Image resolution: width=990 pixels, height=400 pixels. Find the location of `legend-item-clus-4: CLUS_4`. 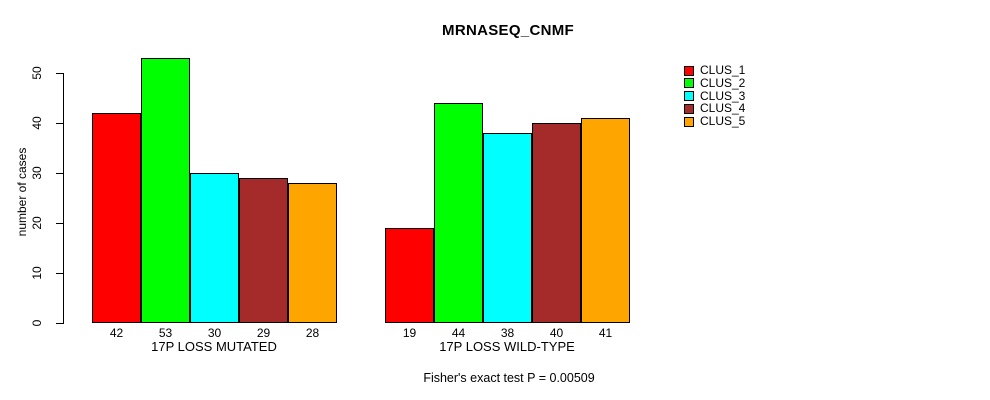

legend-item-clus-4: CLUS_4 is located at coordinates (715, 108).